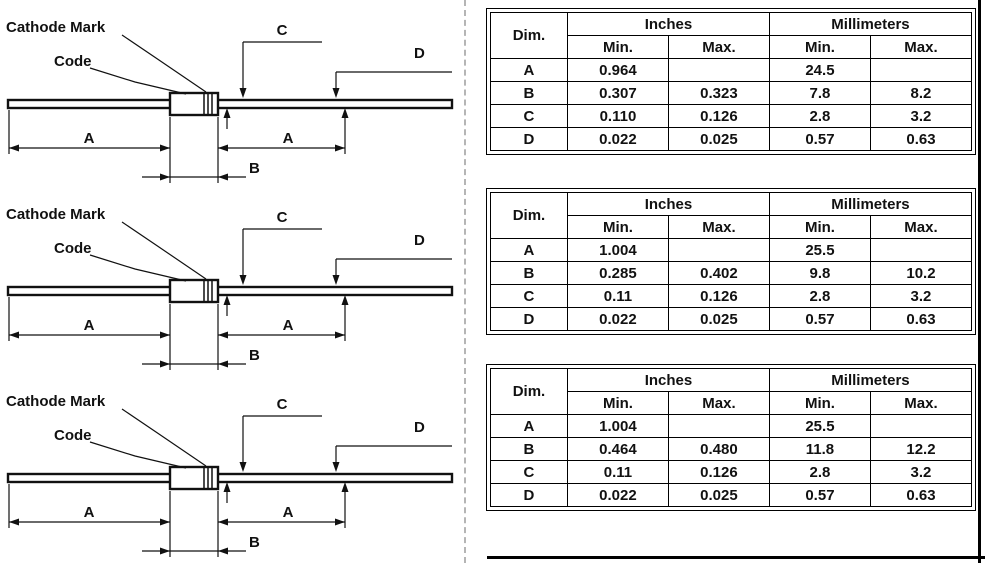  What do you see at coordinates (819, 449) in the screenshot?
I see `cell-value: 11.8` at bounding box center [819, 449].